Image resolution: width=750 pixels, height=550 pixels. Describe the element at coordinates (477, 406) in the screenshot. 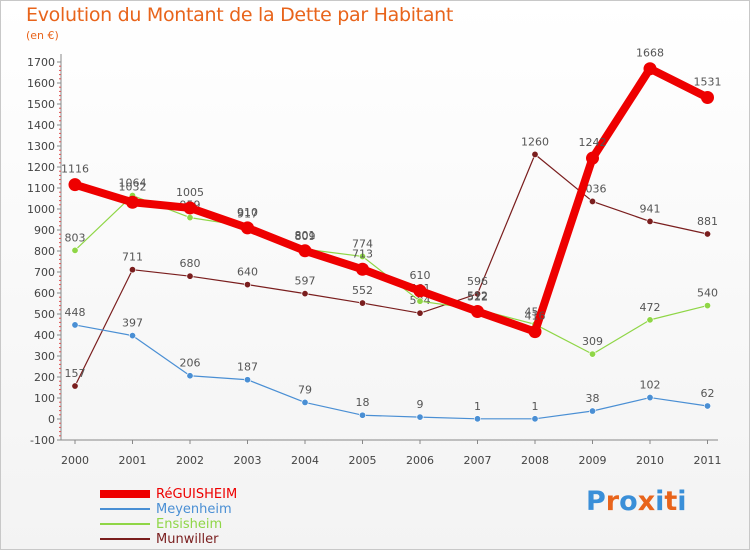

I see `data-label: 1` at that location.